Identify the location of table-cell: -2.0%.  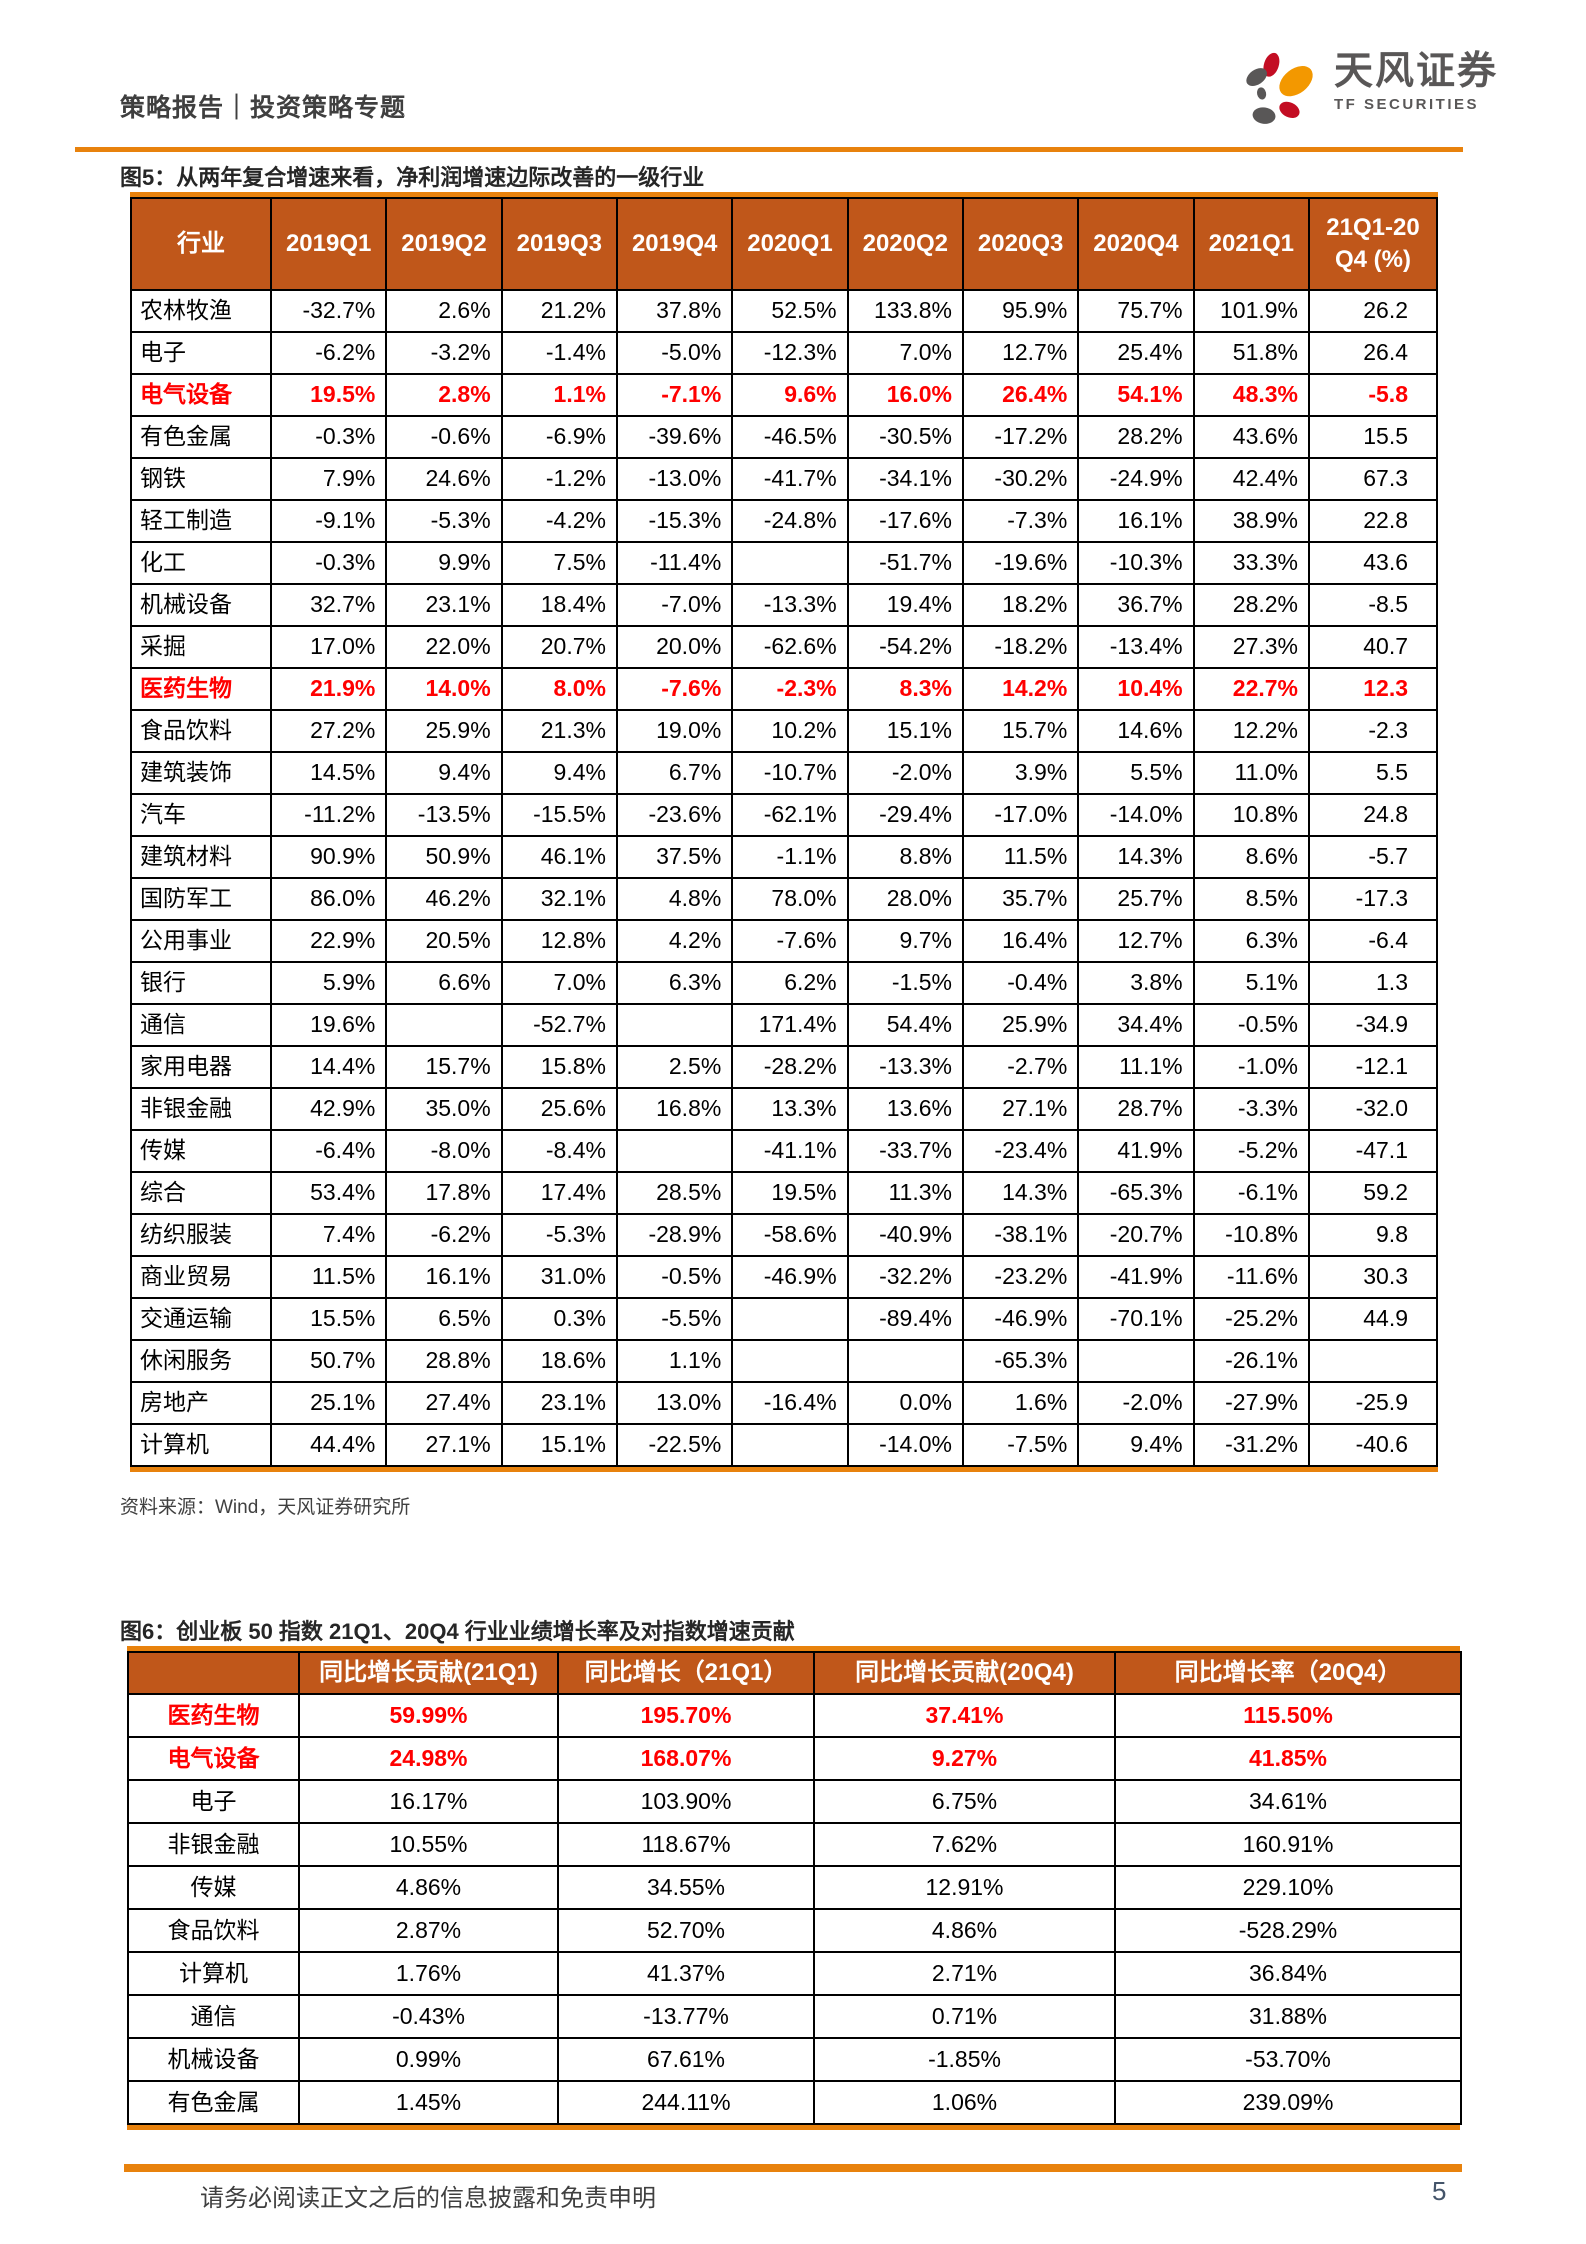
(1136, 1403).